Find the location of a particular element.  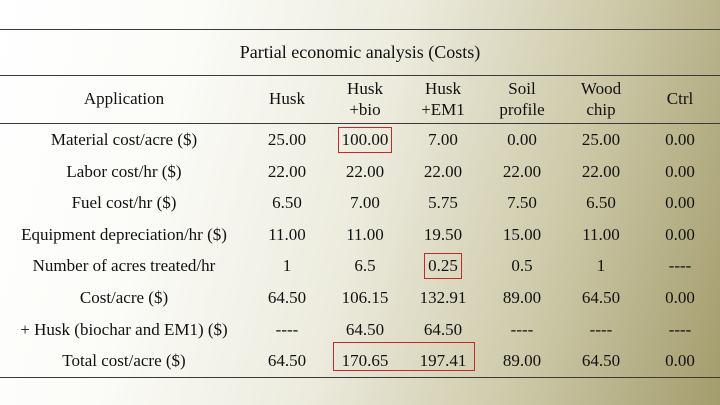

table-cell: 170.65 is located at coordinates (365, 361).